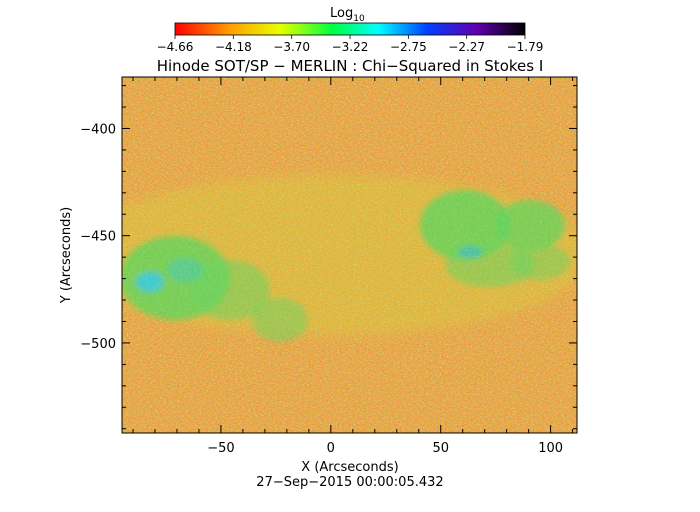 This screenshot has width=700, height=512. What do you see at coordinates (466, 47) in the screenshot?
I see `colorbar-tick-label: −2.27` at bounding box center [466, 47].